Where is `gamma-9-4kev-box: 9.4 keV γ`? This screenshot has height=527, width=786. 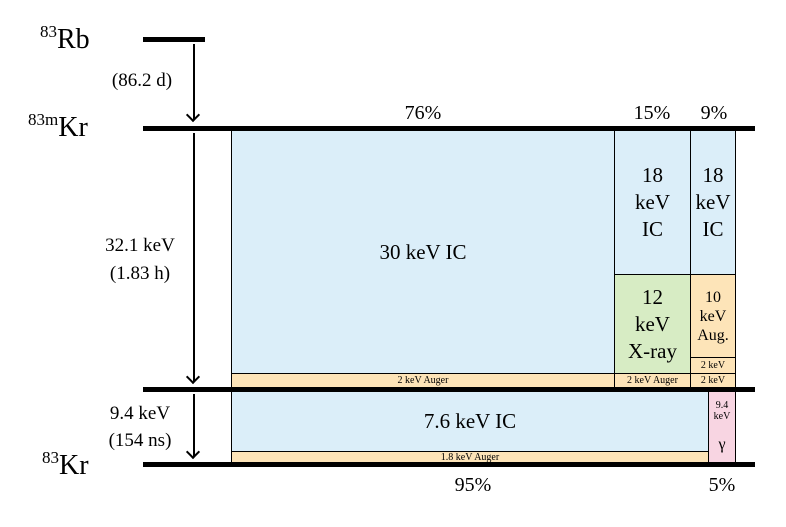 gamma-9-4kev-box: 9.4 keV γ is located at coordinates (722, 427).